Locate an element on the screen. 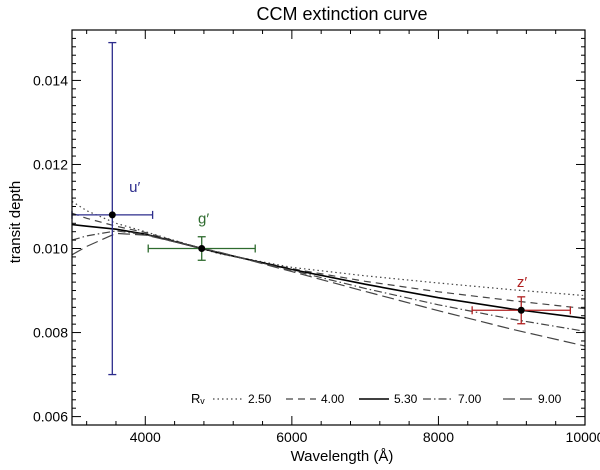 The image size is (600, 470). x-tick-label: 8000 is located at coordinates (438, 437).